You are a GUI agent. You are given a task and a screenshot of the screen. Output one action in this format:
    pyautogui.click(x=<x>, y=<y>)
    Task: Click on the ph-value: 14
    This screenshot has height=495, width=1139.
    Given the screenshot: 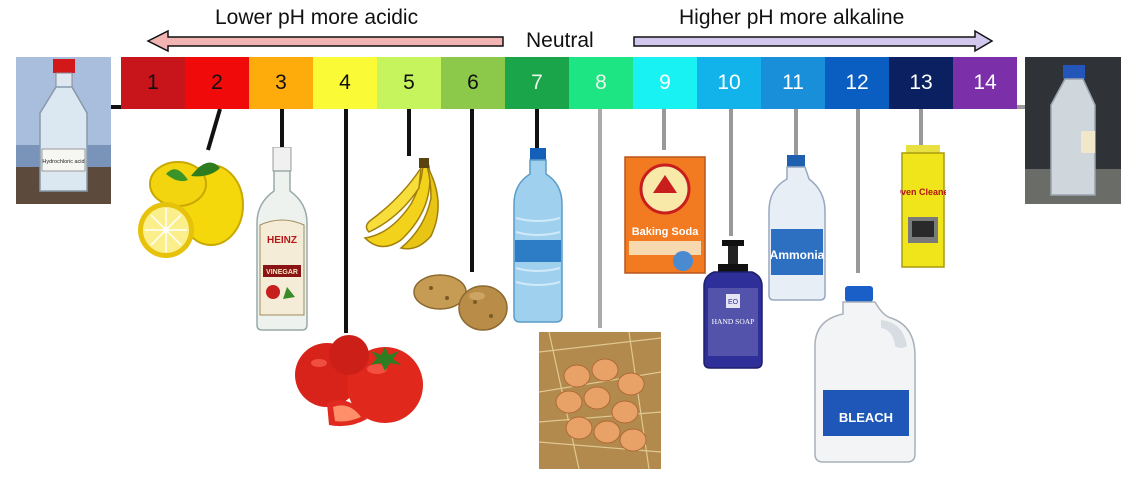 What is the action you would take?
    pyautogui.click(x=985, y=82)
    